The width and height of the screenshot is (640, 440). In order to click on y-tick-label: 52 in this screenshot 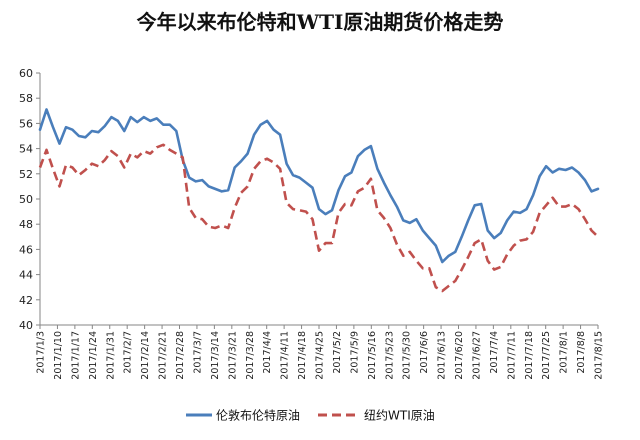, I will do `click(26, 174)`.